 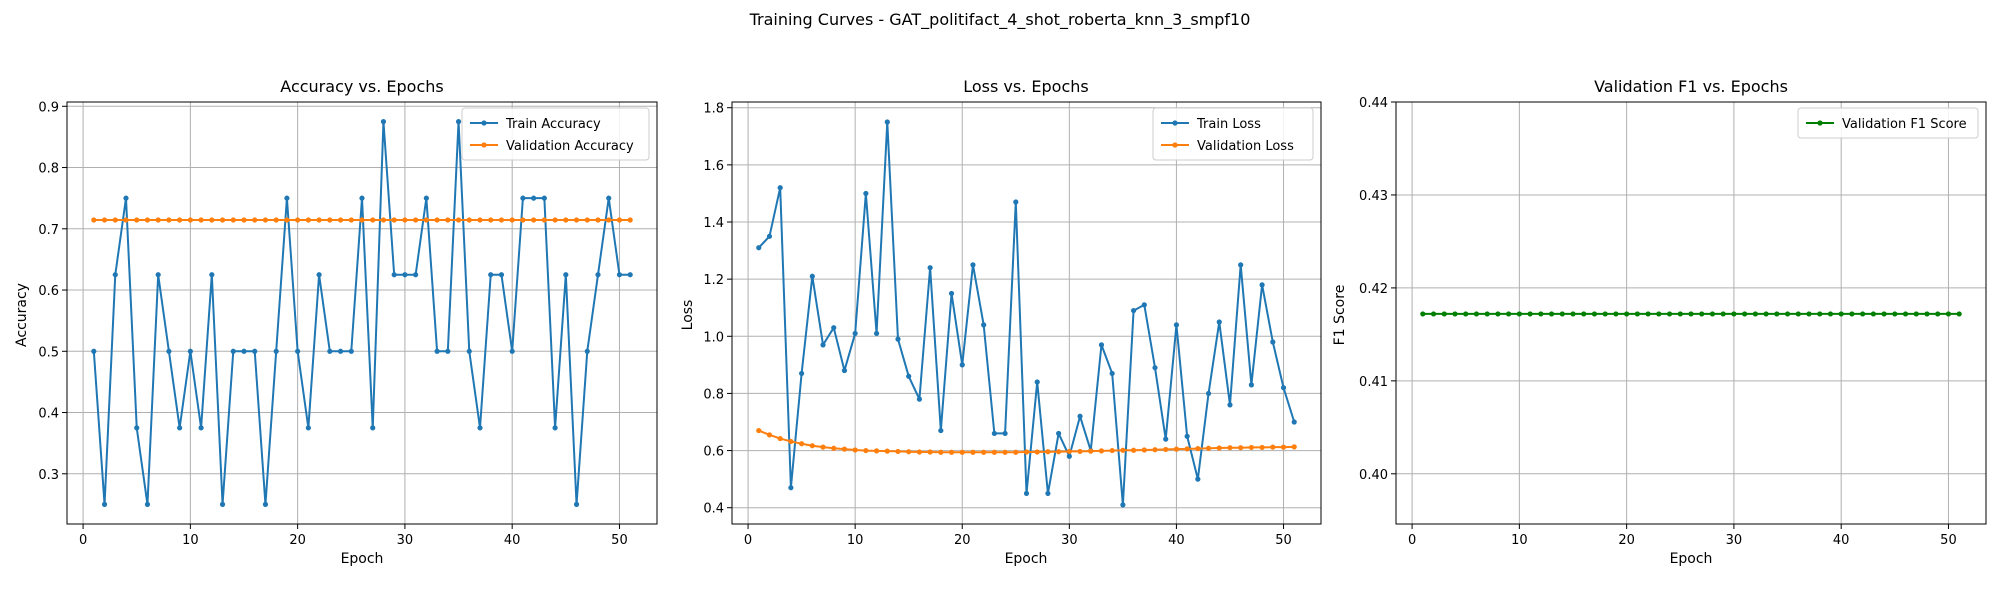 What do you see at coordinates (1340, 315) in the screenshot?
I see `f1-chart-ylabel: F1 Score` at bounding box center [1340, 315].